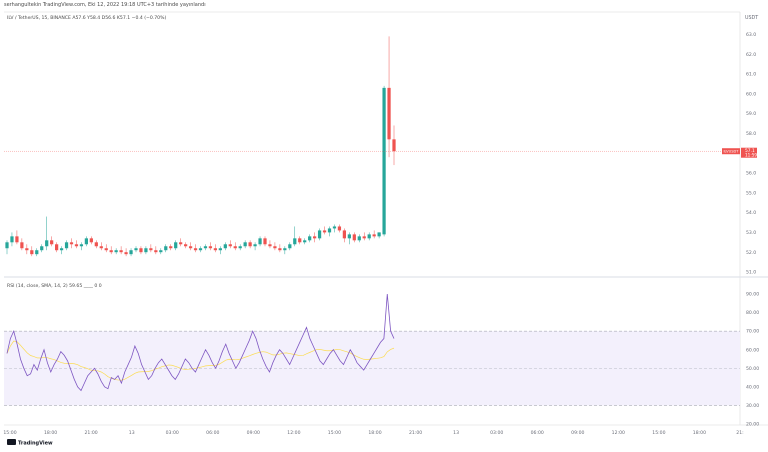  What do you see at coordinates (751, 253) in the screenshot?
I see `price-axis-tick: 52.0` at bounding box center [751, 253].